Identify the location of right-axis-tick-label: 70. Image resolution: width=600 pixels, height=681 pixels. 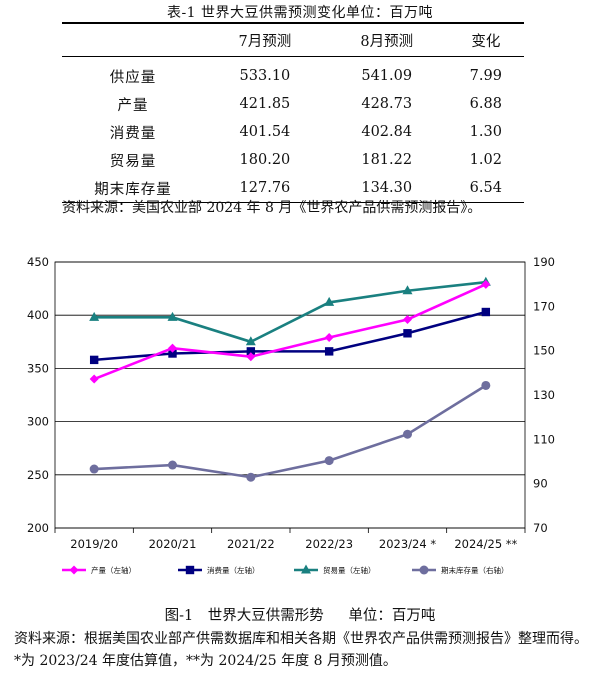
(540, 528).